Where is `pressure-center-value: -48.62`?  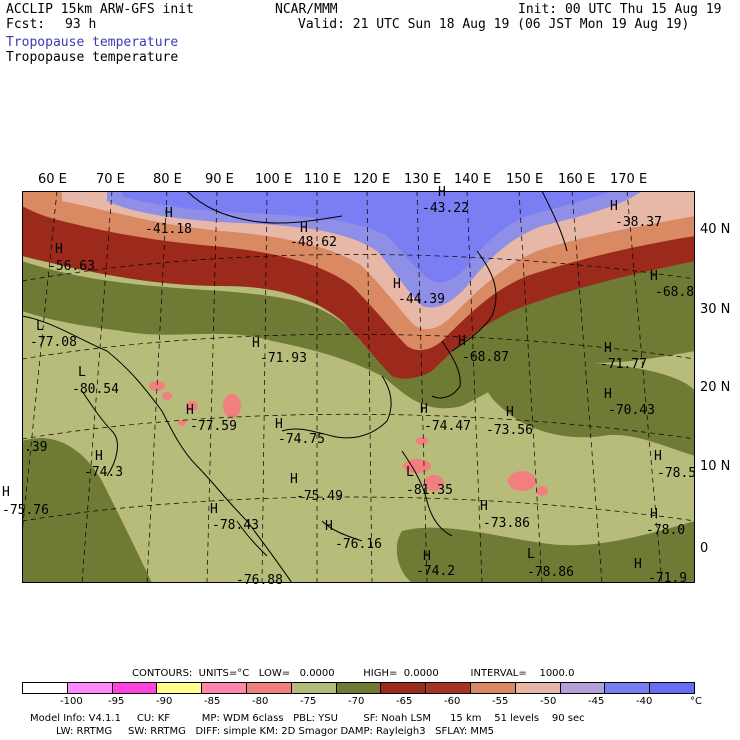 pressure-center-value: -48.62 is located at coordinates (313, 242).